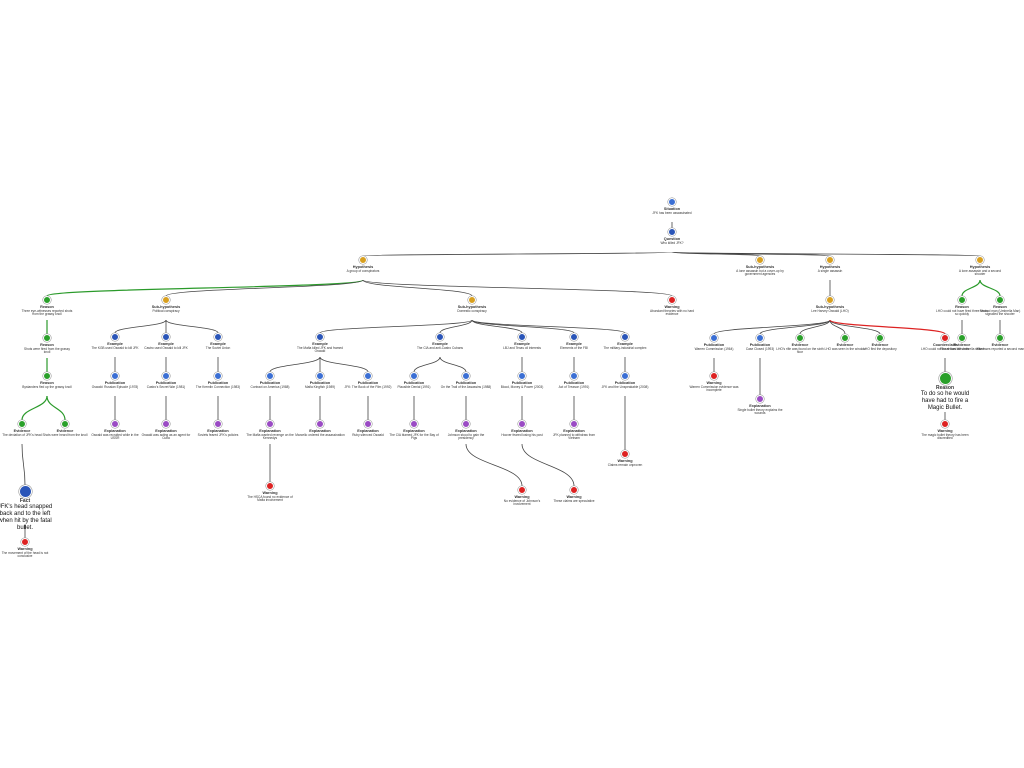 The height and width of the screenshot is (768, 1024). Describe the element at coordinates (414, 386) in the screenshot. I see `node-text: Plausible Denial (1991)` at that location.